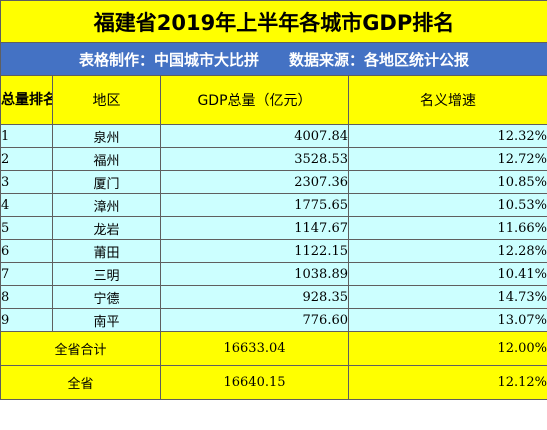 This screenshot has height=430, width=547. Describe the element at coordinates (106, 100) in the screenshot. I see `header-region: 地区` at that location.